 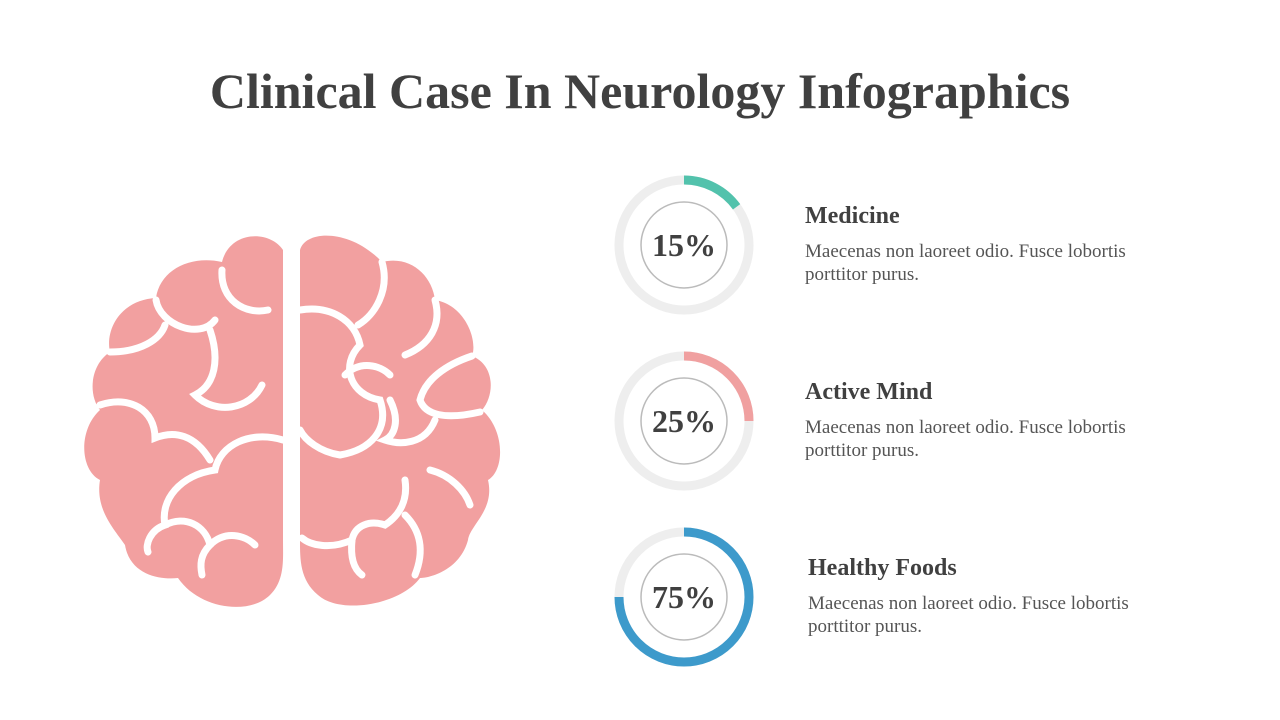 I want to click on title: Clinical Case In Neurology Infographics, so click(x=640, y=91).